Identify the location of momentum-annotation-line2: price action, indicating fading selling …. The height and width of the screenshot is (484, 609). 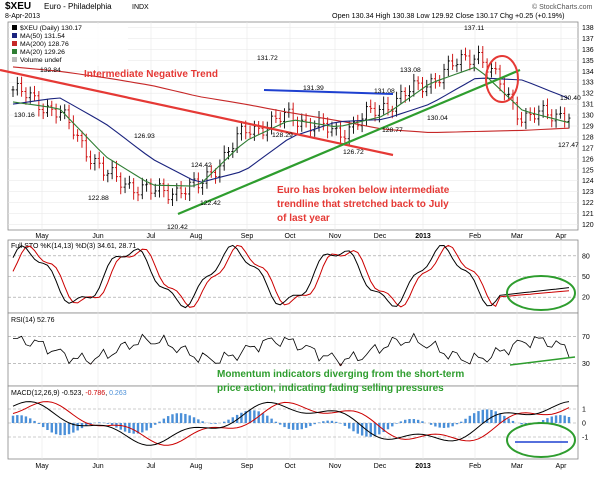
(330, 388).